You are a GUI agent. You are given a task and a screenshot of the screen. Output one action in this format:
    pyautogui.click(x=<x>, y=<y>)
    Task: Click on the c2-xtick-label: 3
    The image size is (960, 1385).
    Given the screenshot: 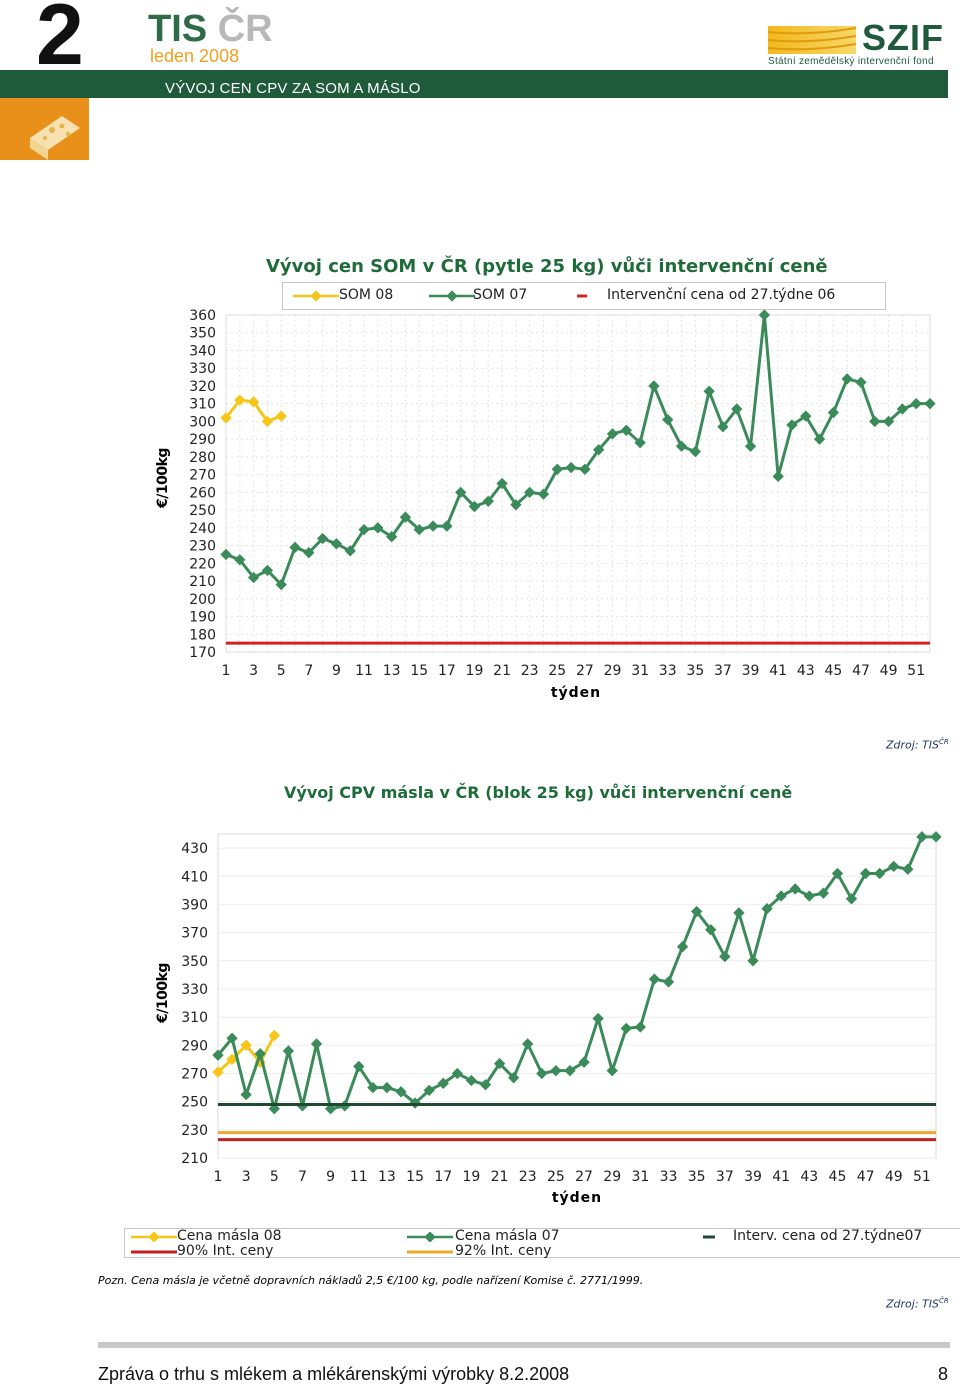 What is the action you would take?
    pyautogui.click(x=246, y=1177)
    